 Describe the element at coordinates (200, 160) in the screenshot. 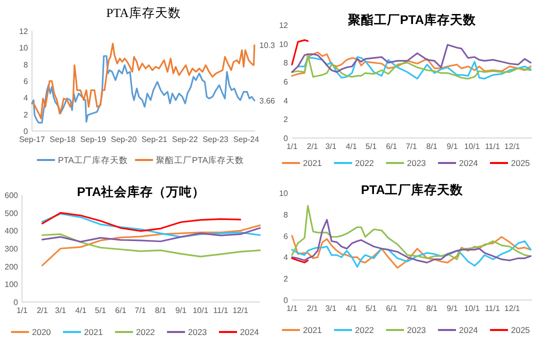

I see `legend-label: 聚酯工厂PTA库存天数` at that location.